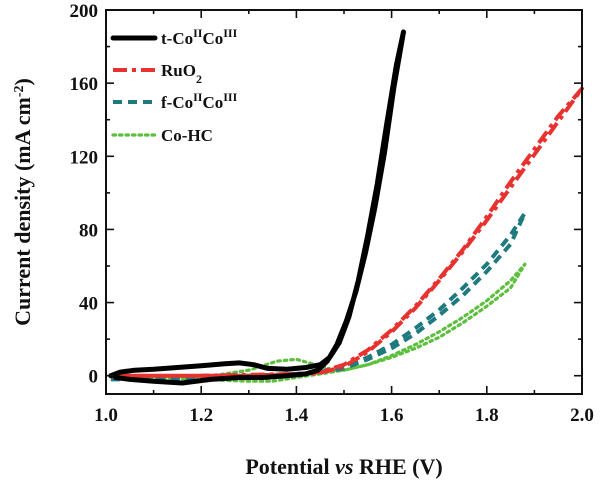 The image size is (600, 486). I want to click on legend-label-f: f-CoIICoIII, so click(199, 101).